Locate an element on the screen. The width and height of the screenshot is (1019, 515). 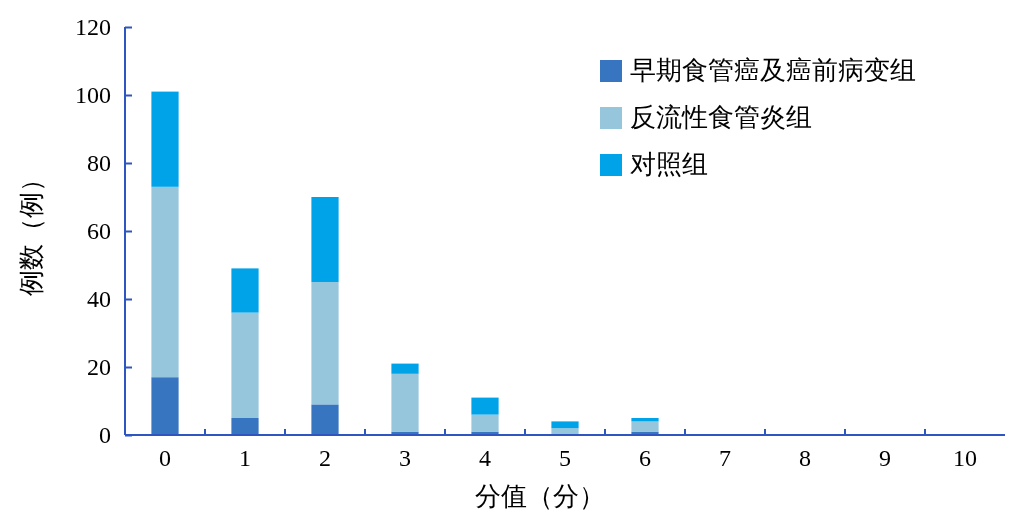
x-tick-label: 1 is located at coordinates (245, 458).